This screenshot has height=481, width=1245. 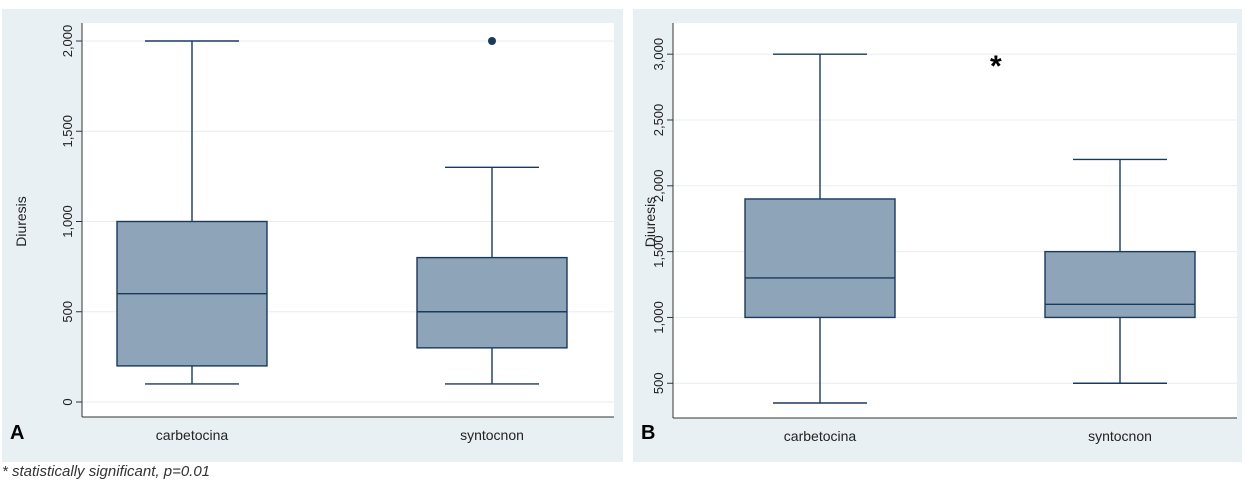 What do you see at coordinates (17, 433) in the screenshot?
I see `panel-label: A` at bounding box center [17, 433].